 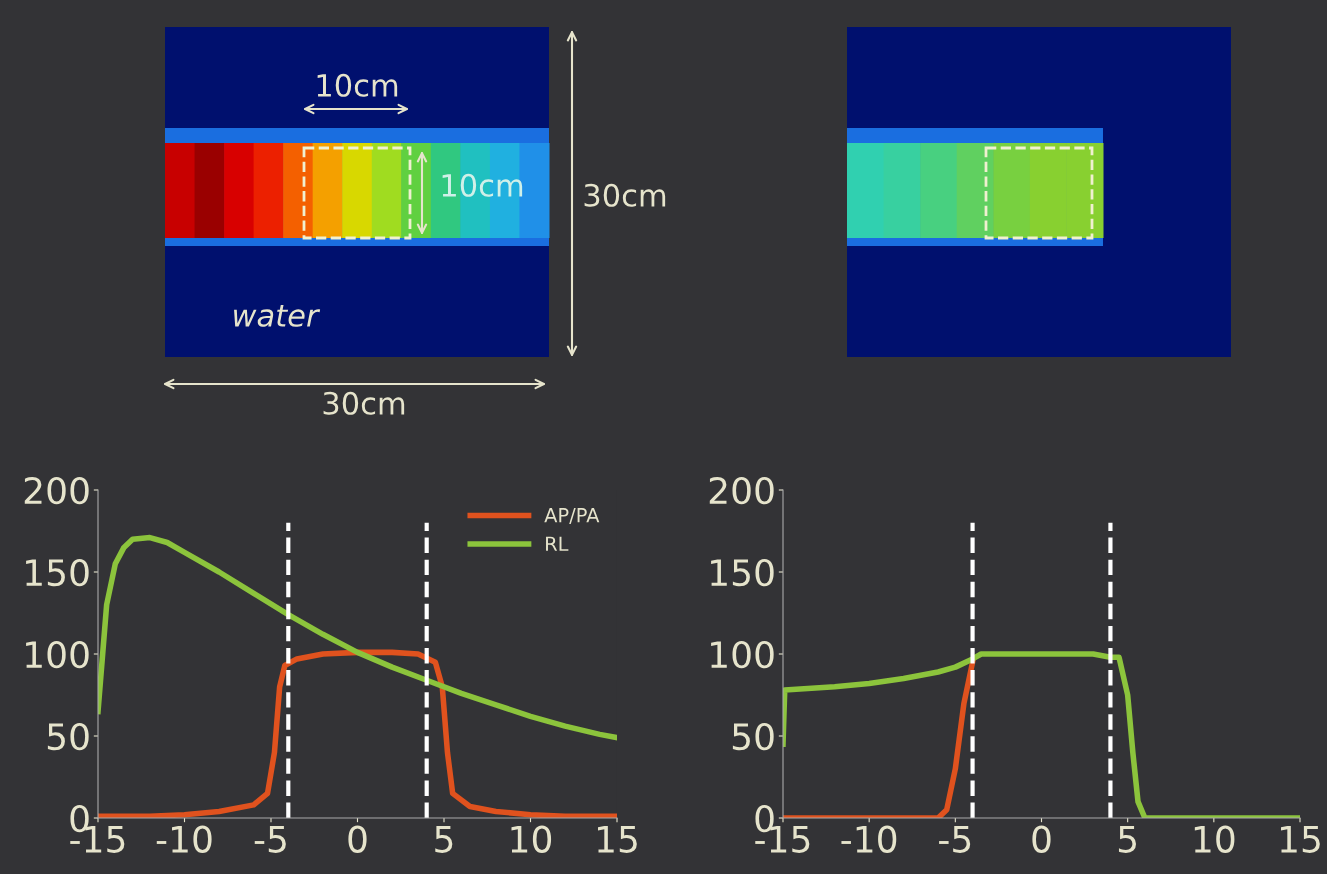 I want to click on legend-label: RL, so click(x=557, y=543).